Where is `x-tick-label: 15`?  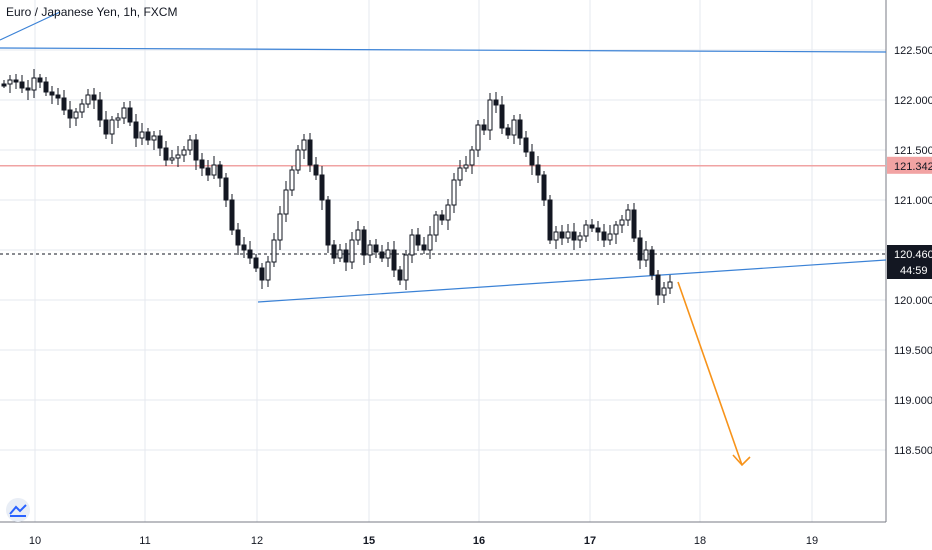 x-tick-label: 15 is located at coordinates (369, 541).